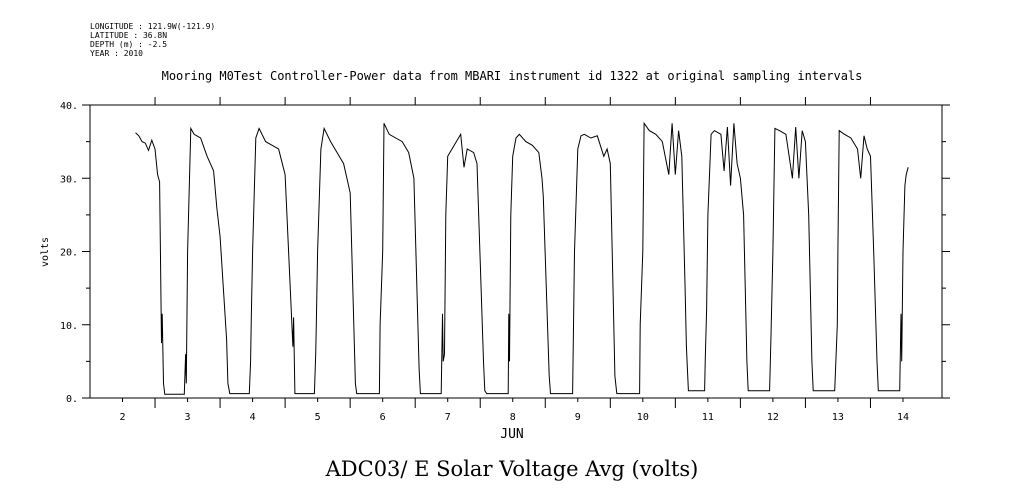 The image size is (1009, 504). Describe the element at coordinates (116, 53) in the screenshot. I see `year-text: YEAR : 2010` at that location.